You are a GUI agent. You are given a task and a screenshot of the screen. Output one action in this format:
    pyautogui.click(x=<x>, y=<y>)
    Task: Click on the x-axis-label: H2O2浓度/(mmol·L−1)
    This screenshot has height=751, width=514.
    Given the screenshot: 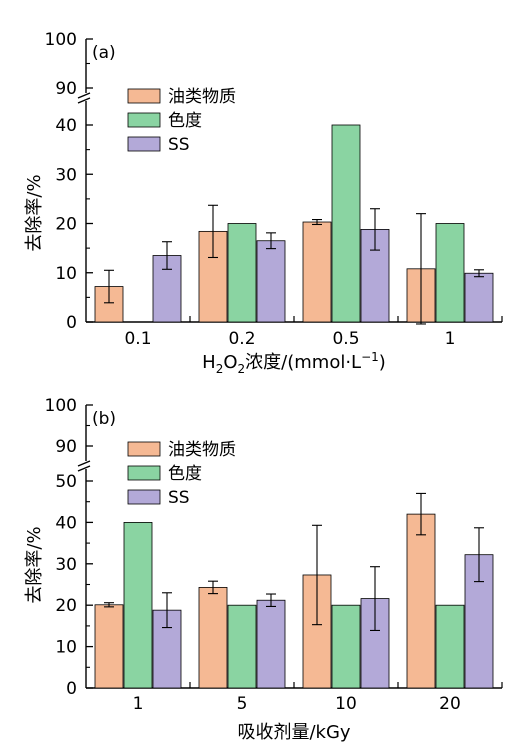 What is the action you would take?
    pyautogui.click(x=294, y=363)
    